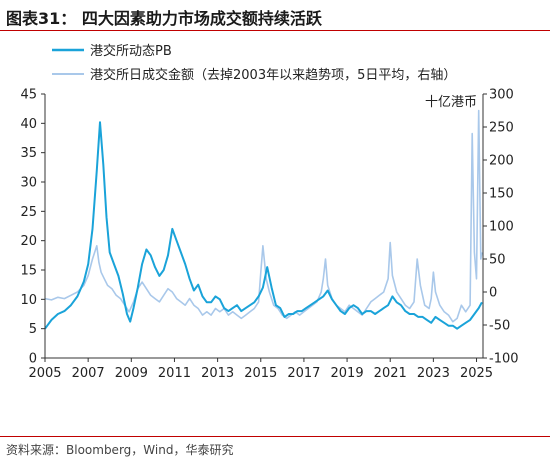 The height and width of the screenshot is (462, 550). Describe the element at coordinates (501, 227) in the screenshot. I see `right-axis-tick-label: 100` at that location.